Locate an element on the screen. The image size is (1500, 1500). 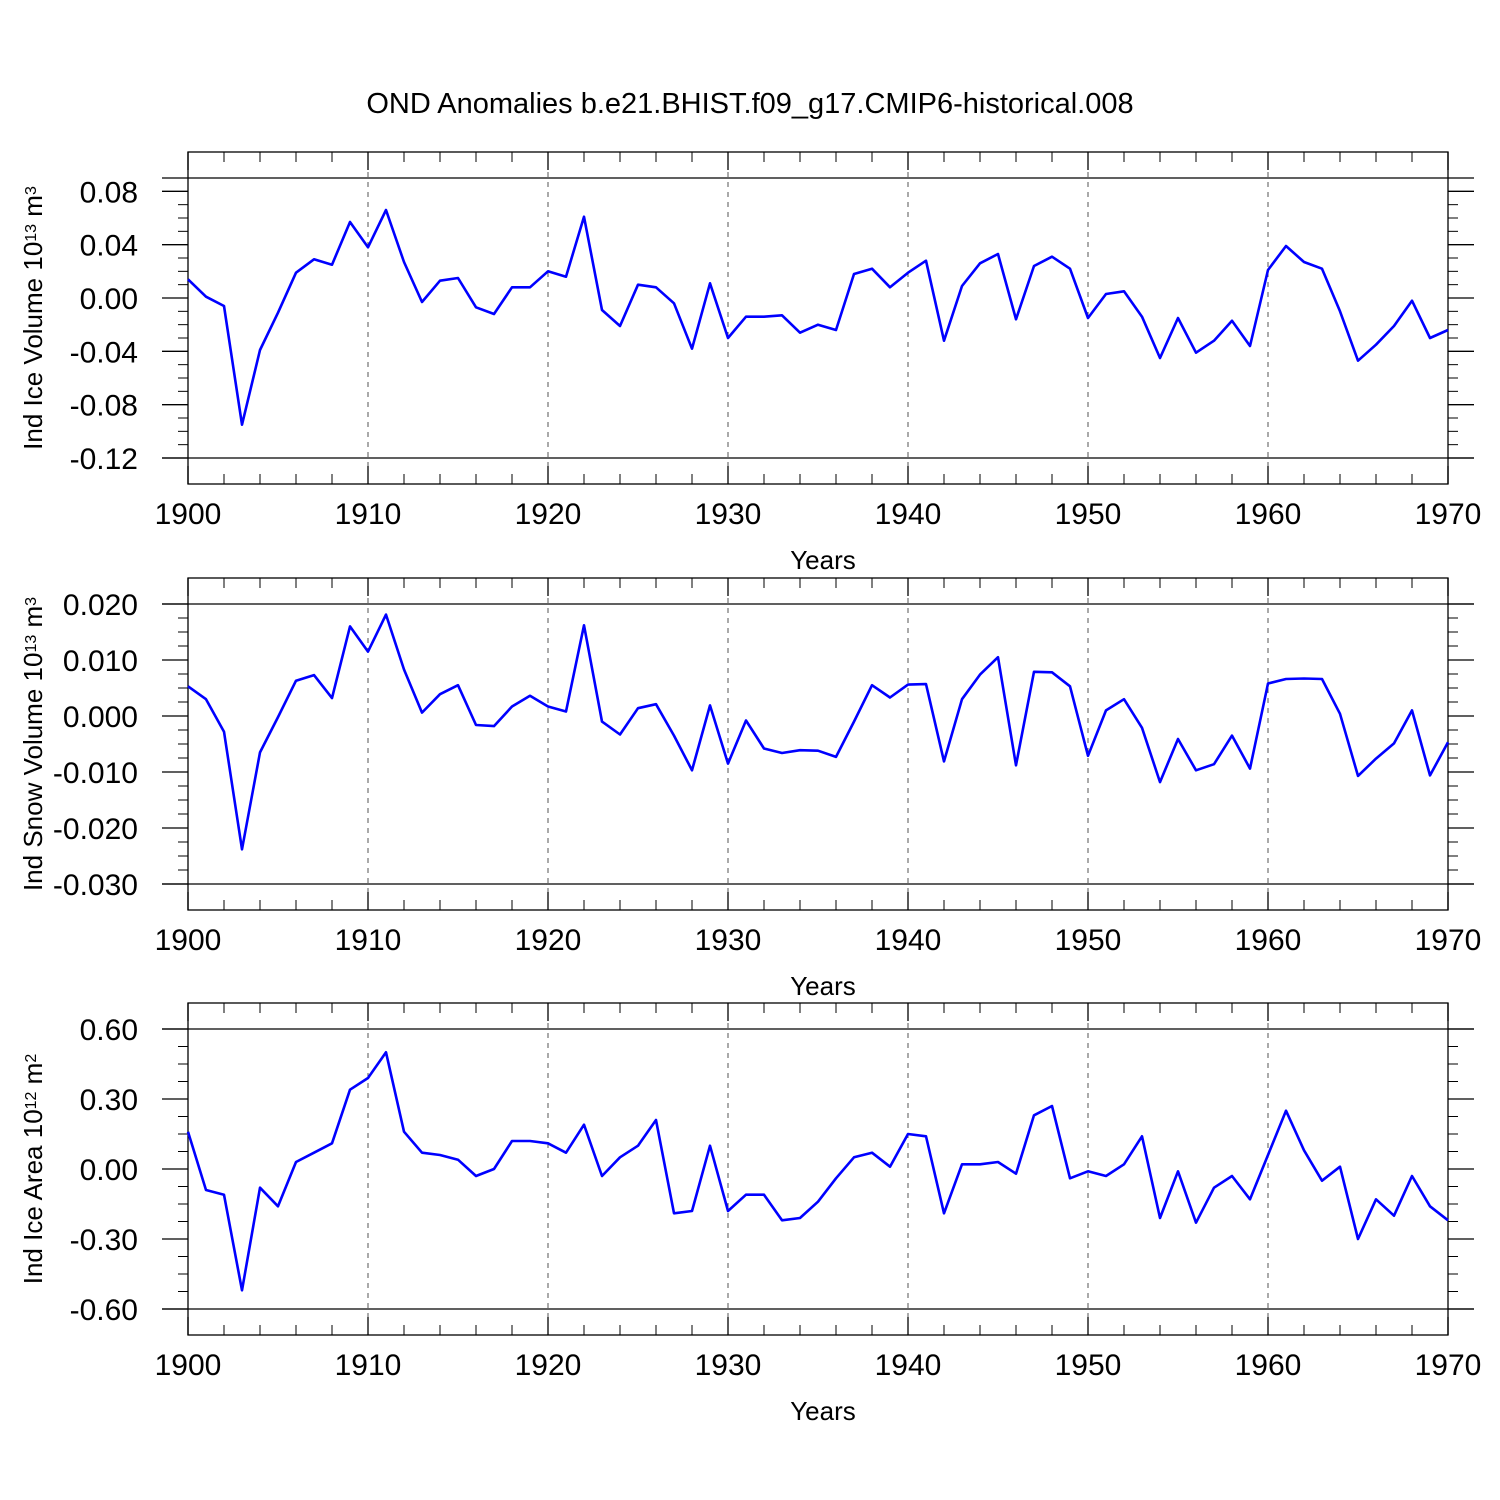
y-axis-title-part: Ind Ice Volume 10 is located at coordinates (33, 346).